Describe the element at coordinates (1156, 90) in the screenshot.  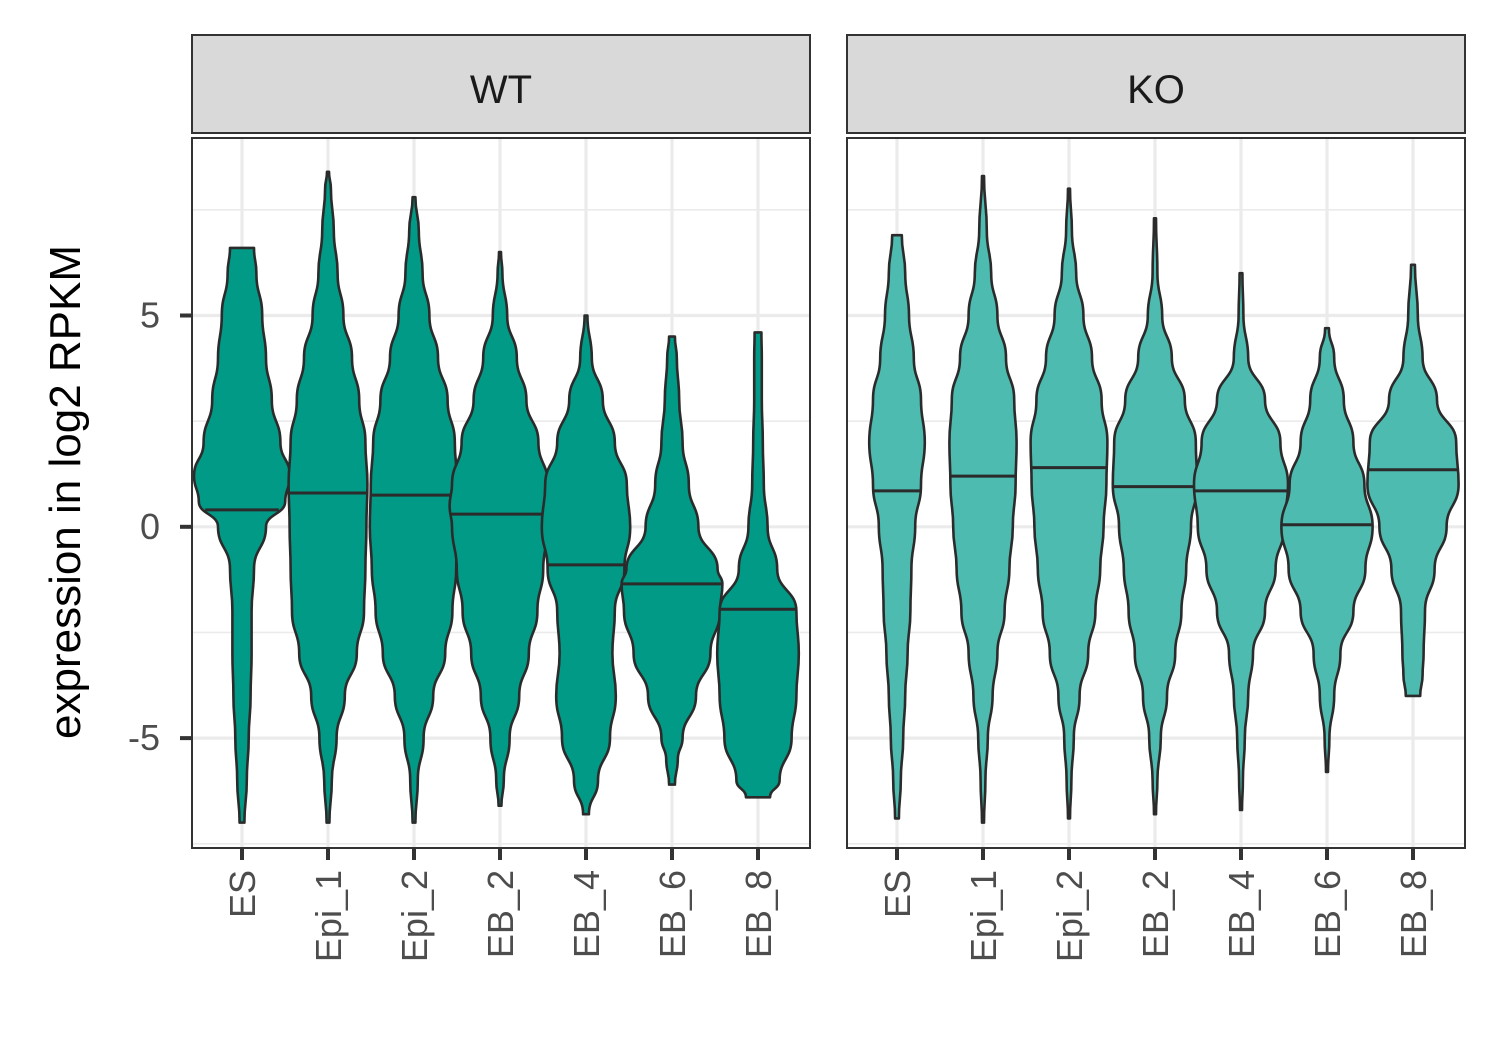
I see `strip-label: KO` at that location.